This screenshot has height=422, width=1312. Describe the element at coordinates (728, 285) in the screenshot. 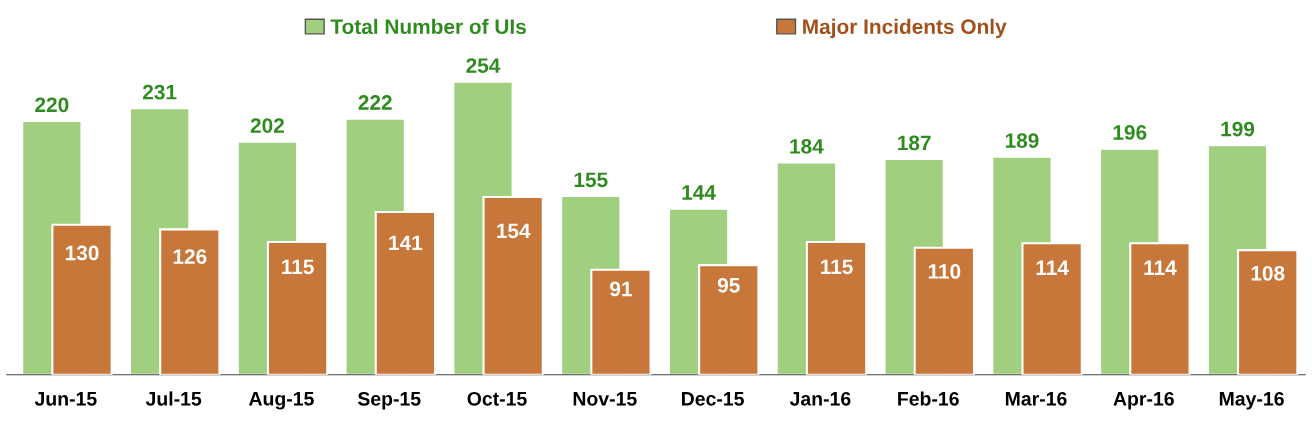

I see `data-label: 95` at that location.